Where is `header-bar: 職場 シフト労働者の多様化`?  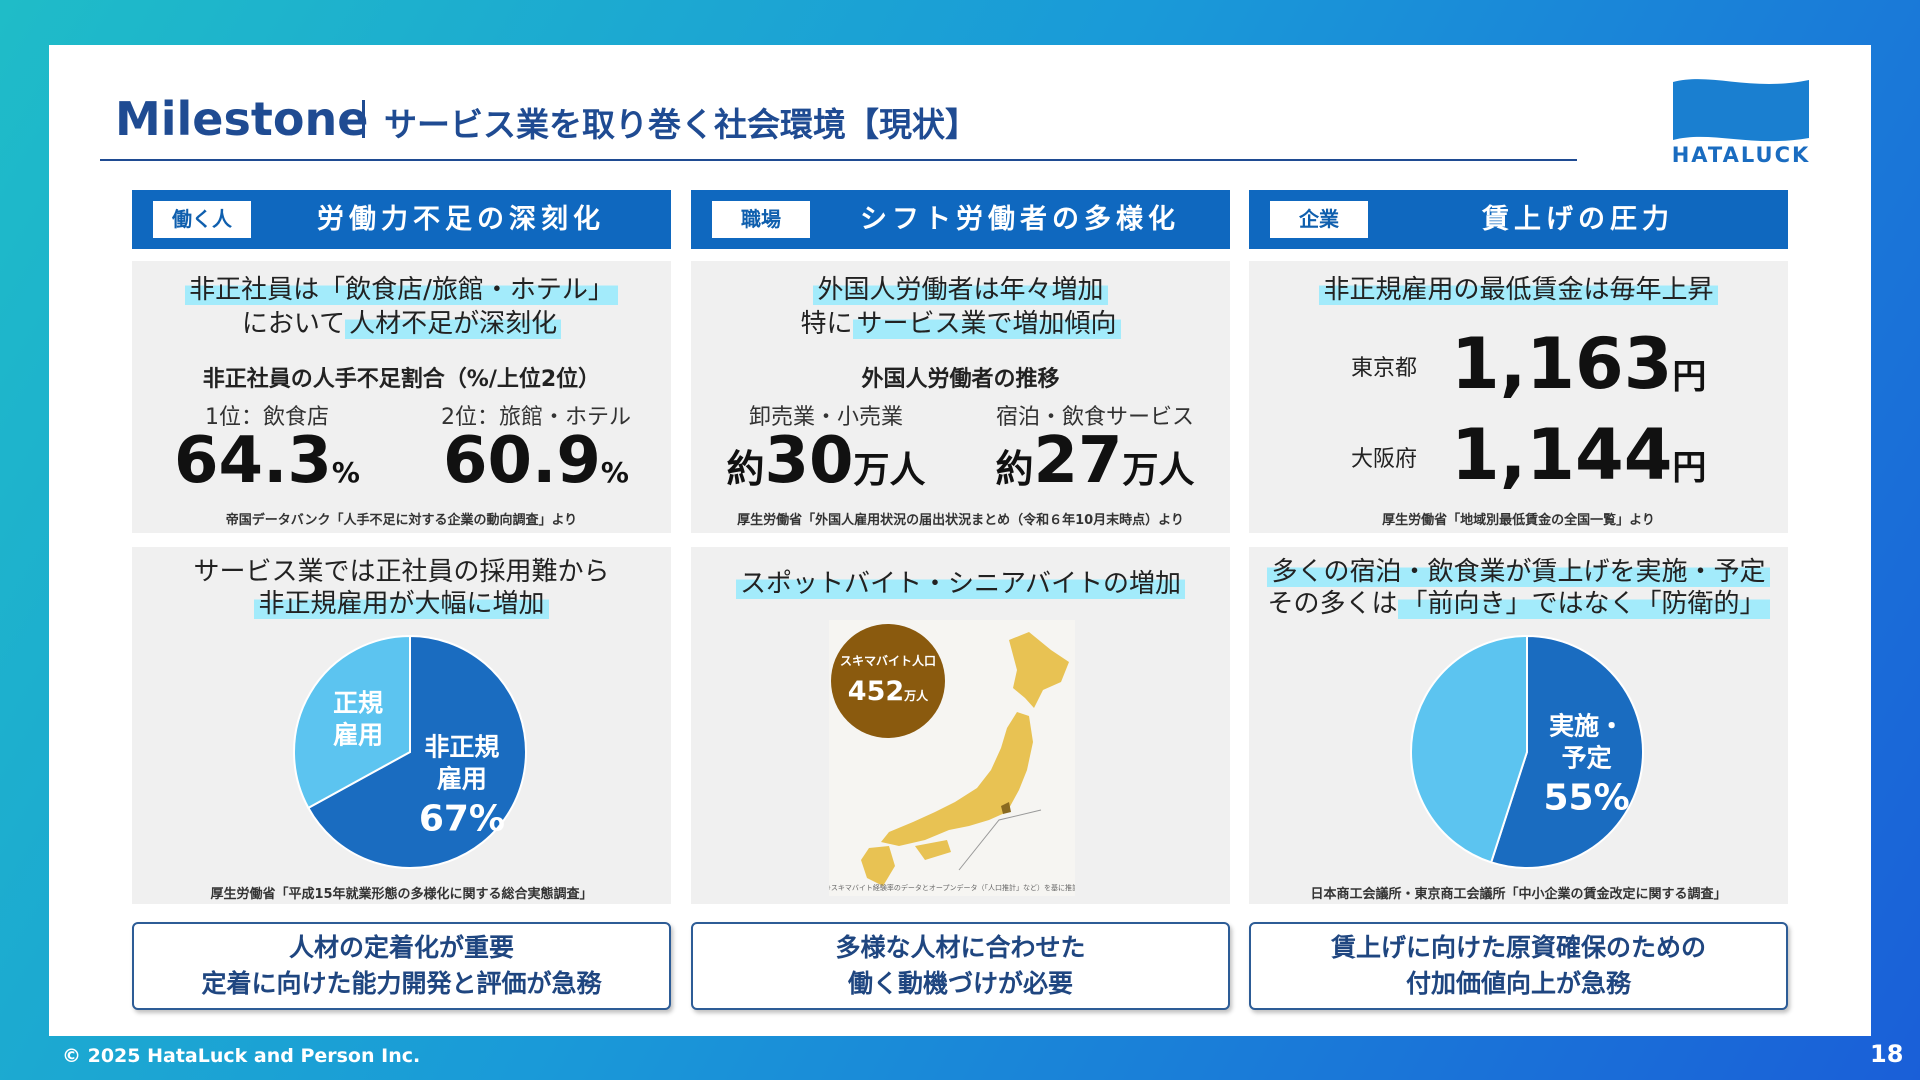 header-bar: 職場 シフト労働者の多様化 is located at coordinates (960, 219).